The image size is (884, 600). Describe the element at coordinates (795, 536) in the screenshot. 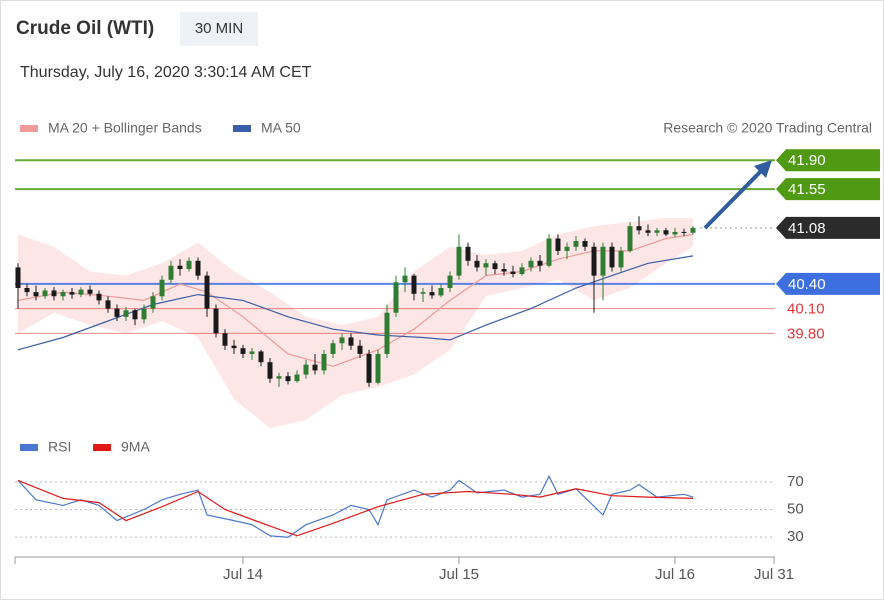

I see `y-tick-label: 30` at that location.